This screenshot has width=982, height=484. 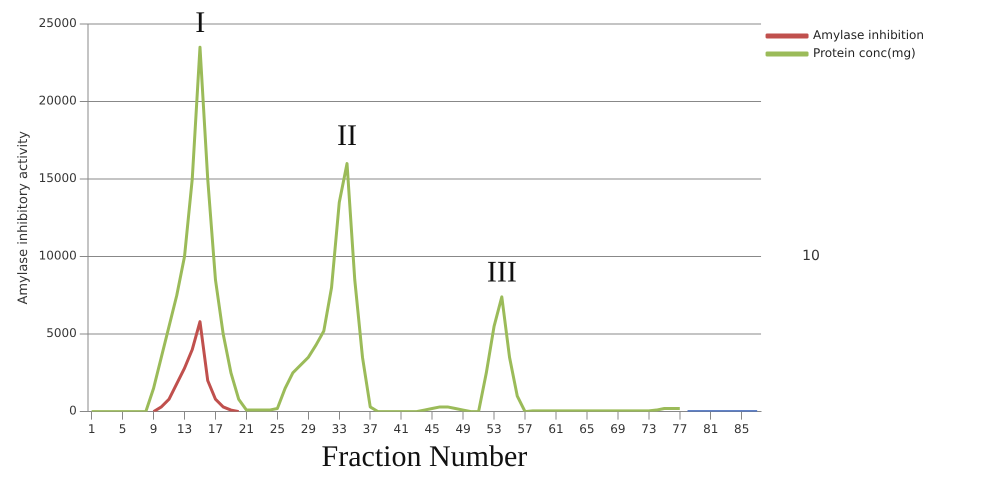 What do you see at coordinates (184, 429) in the screenshot?
I see `x-tick-label: 13` at bounding box center [184, 429].